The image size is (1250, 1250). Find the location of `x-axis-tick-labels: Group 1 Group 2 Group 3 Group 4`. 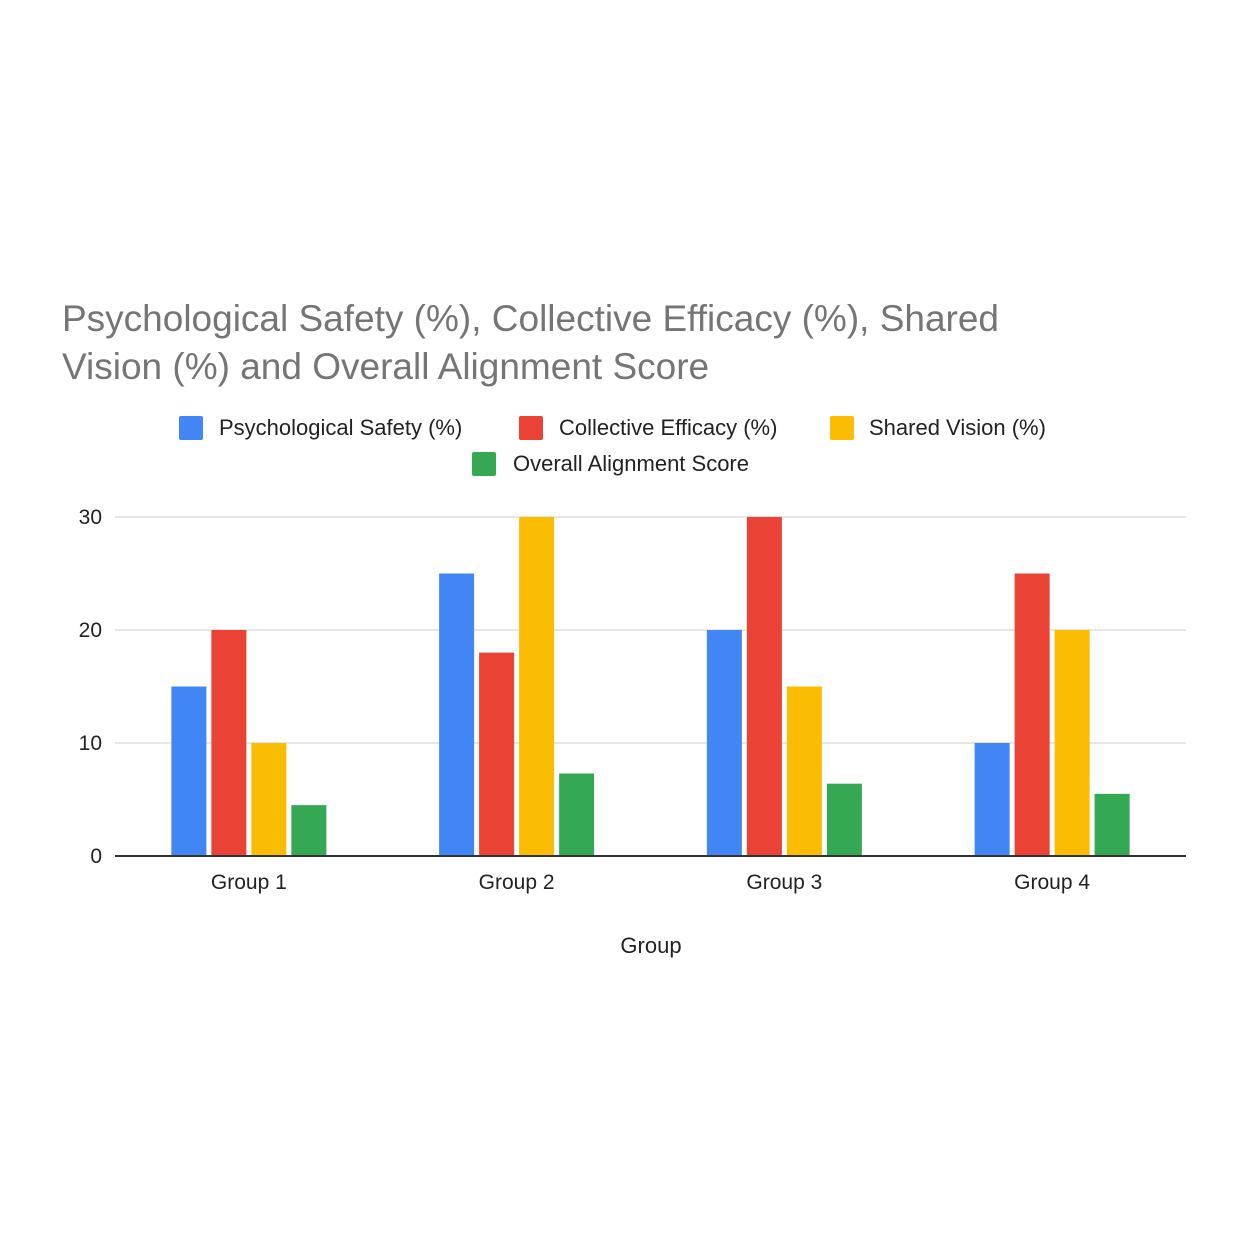

x-axis-tick-labels: Group 1 Group 2 Group 3 Group 4 is located at coordinates (650, 882).